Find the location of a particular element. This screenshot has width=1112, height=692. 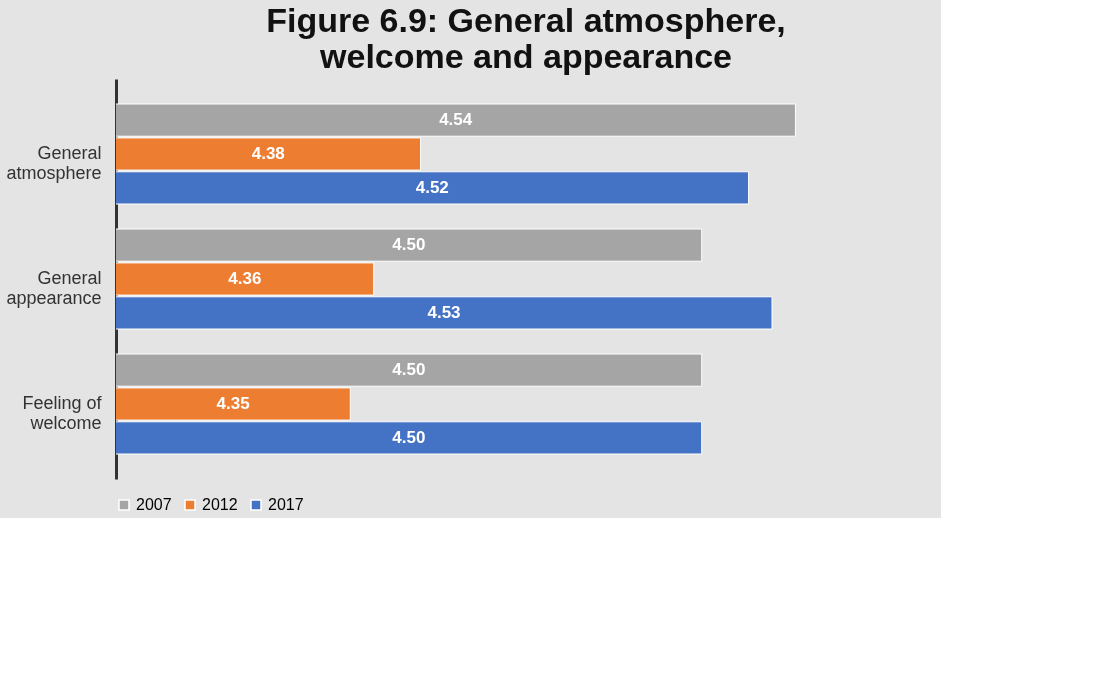

data-label: 4.36 is located at coordinates (245, 278).